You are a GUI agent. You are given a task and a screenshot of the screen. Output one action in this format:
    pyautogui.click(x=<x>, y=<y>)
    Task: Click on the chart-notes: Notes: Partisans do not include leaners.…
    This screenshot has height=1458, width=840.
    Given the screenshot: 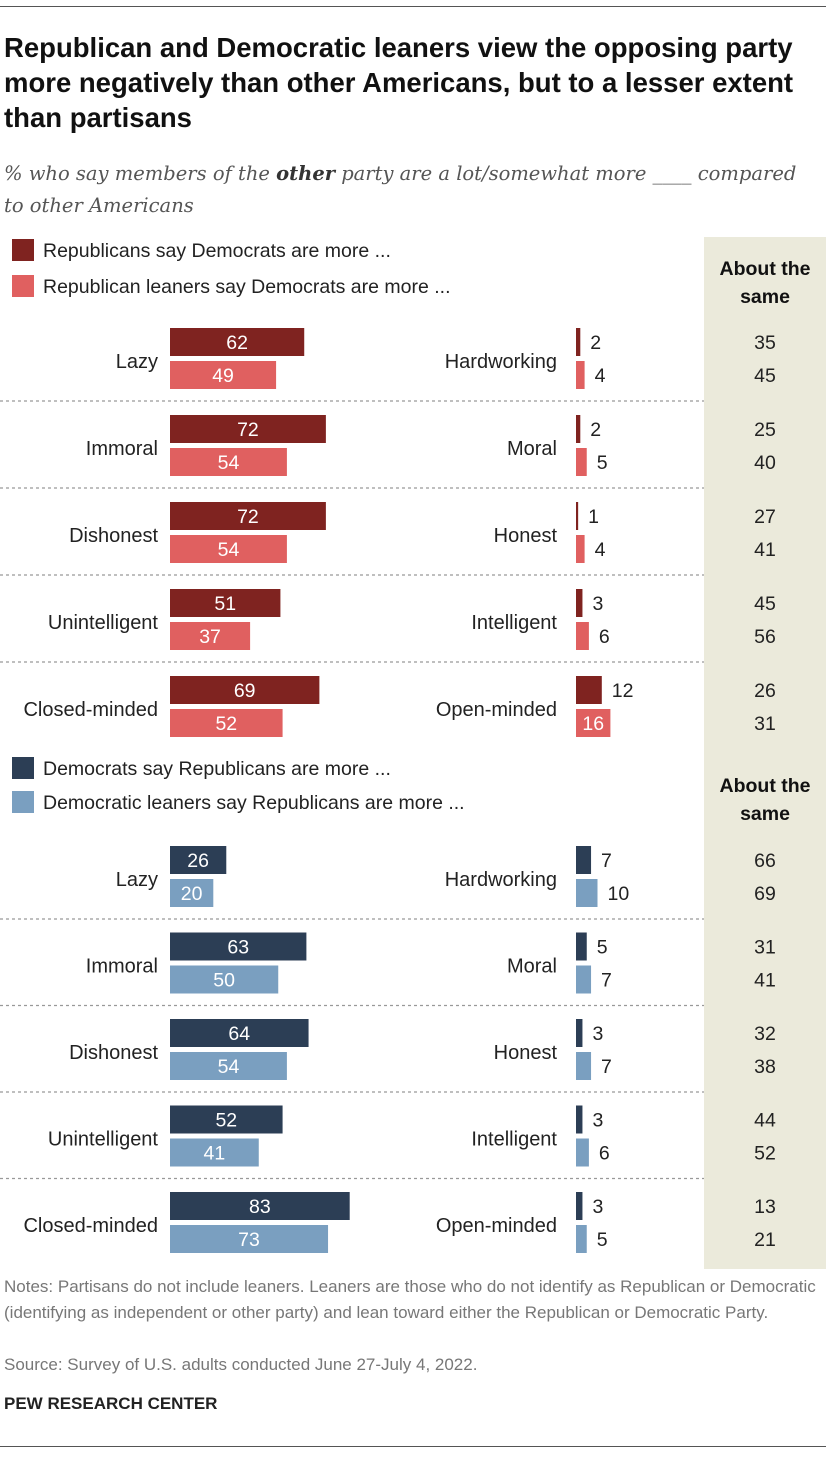 What is the action you would take?
    pyautogui.click(x=410, y=1299)
    